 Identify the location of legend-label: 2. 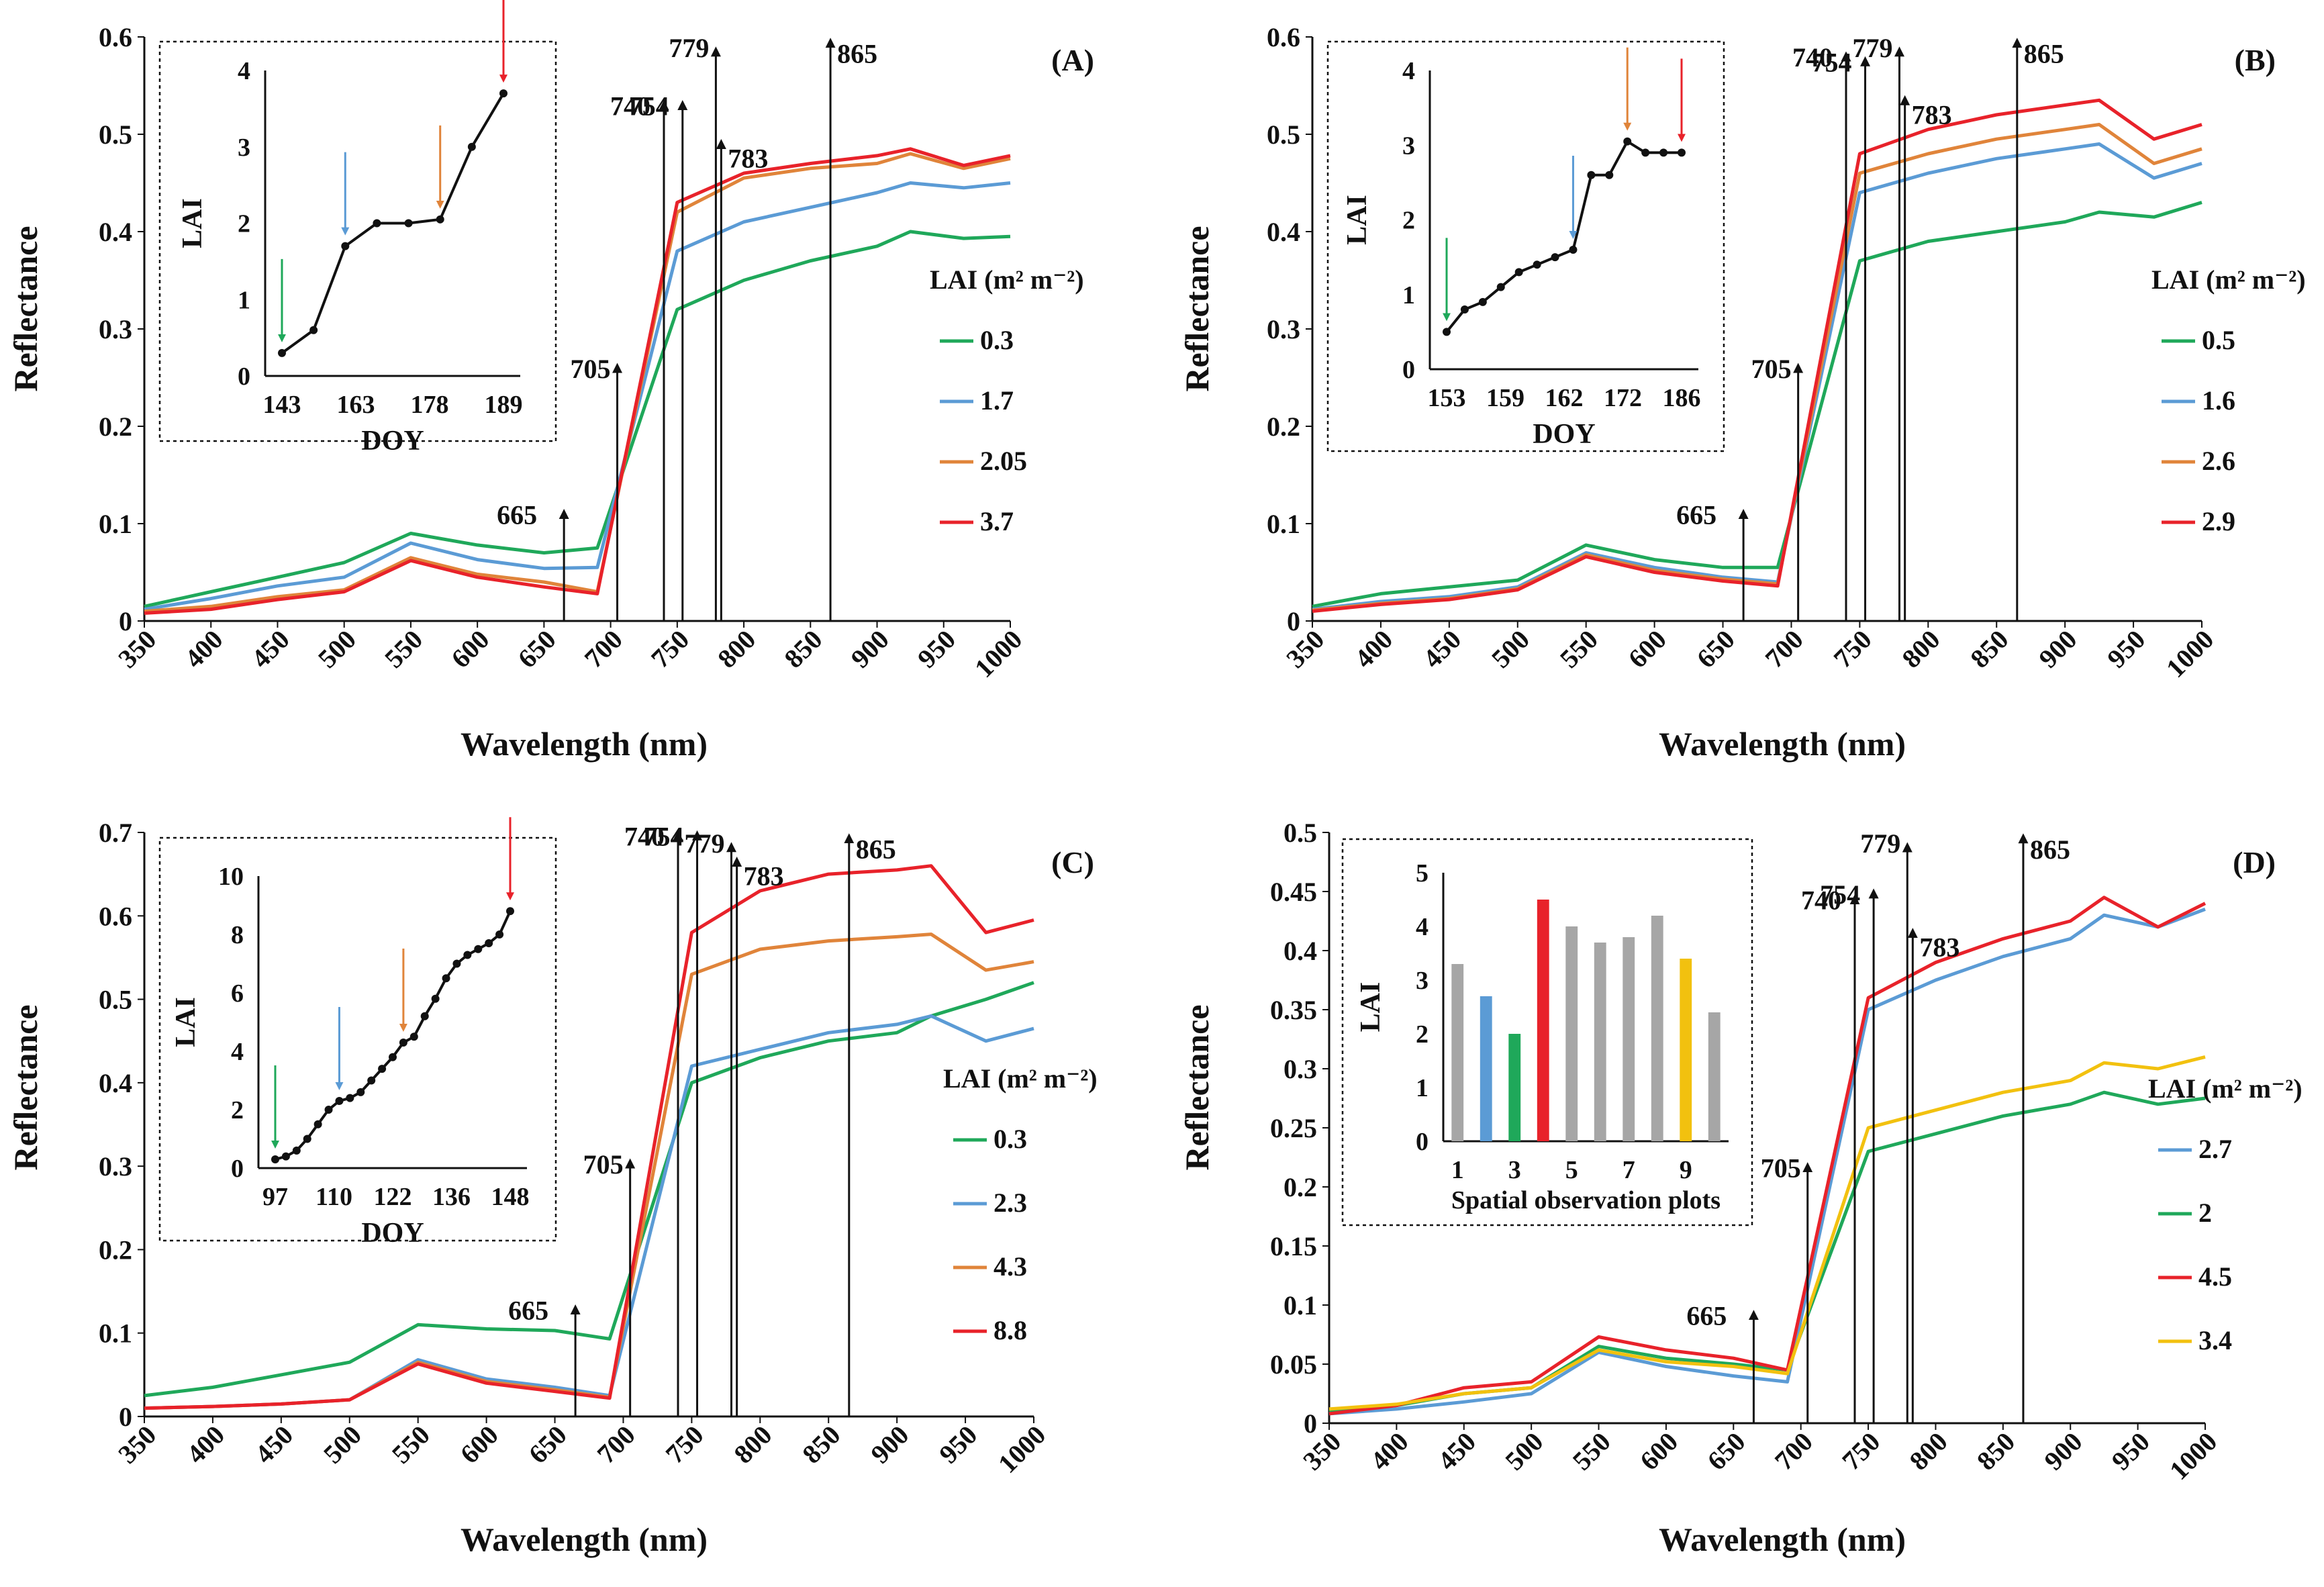
(2205, 1213).